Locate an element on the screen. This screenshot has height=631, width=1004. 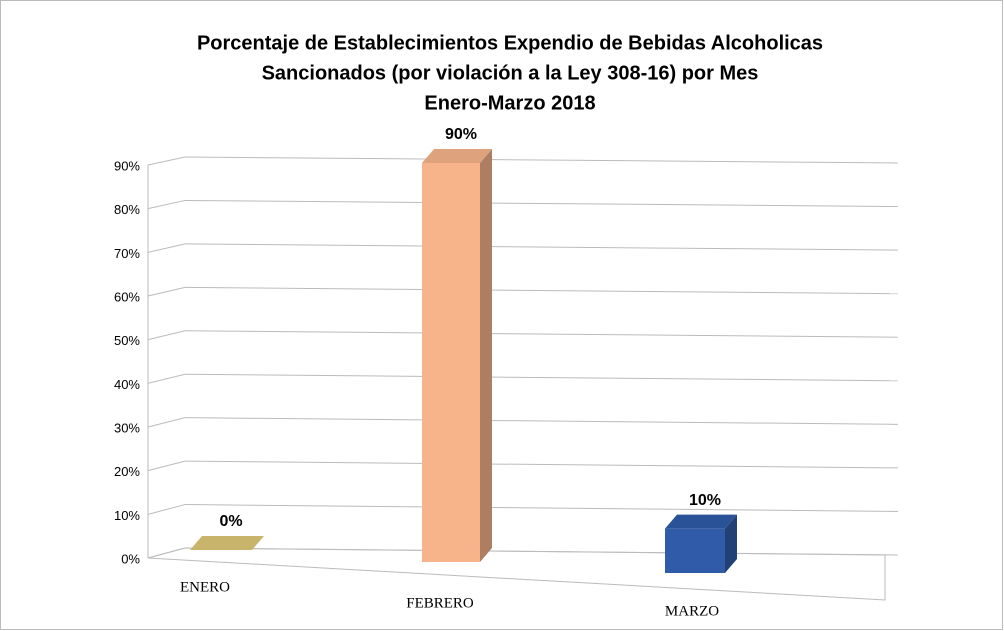
y-tick-label: 0% is located at coordinates (130, 558).